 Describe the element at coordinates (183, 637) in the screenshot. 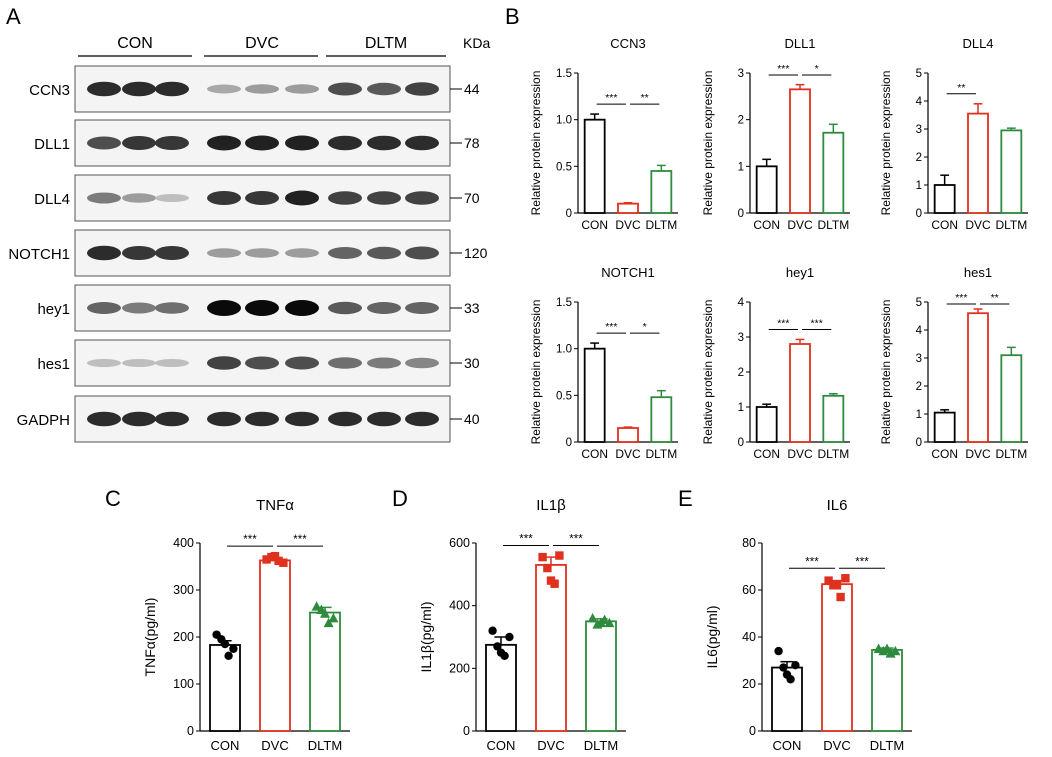

I see `y-tick-label: 200` at that location.